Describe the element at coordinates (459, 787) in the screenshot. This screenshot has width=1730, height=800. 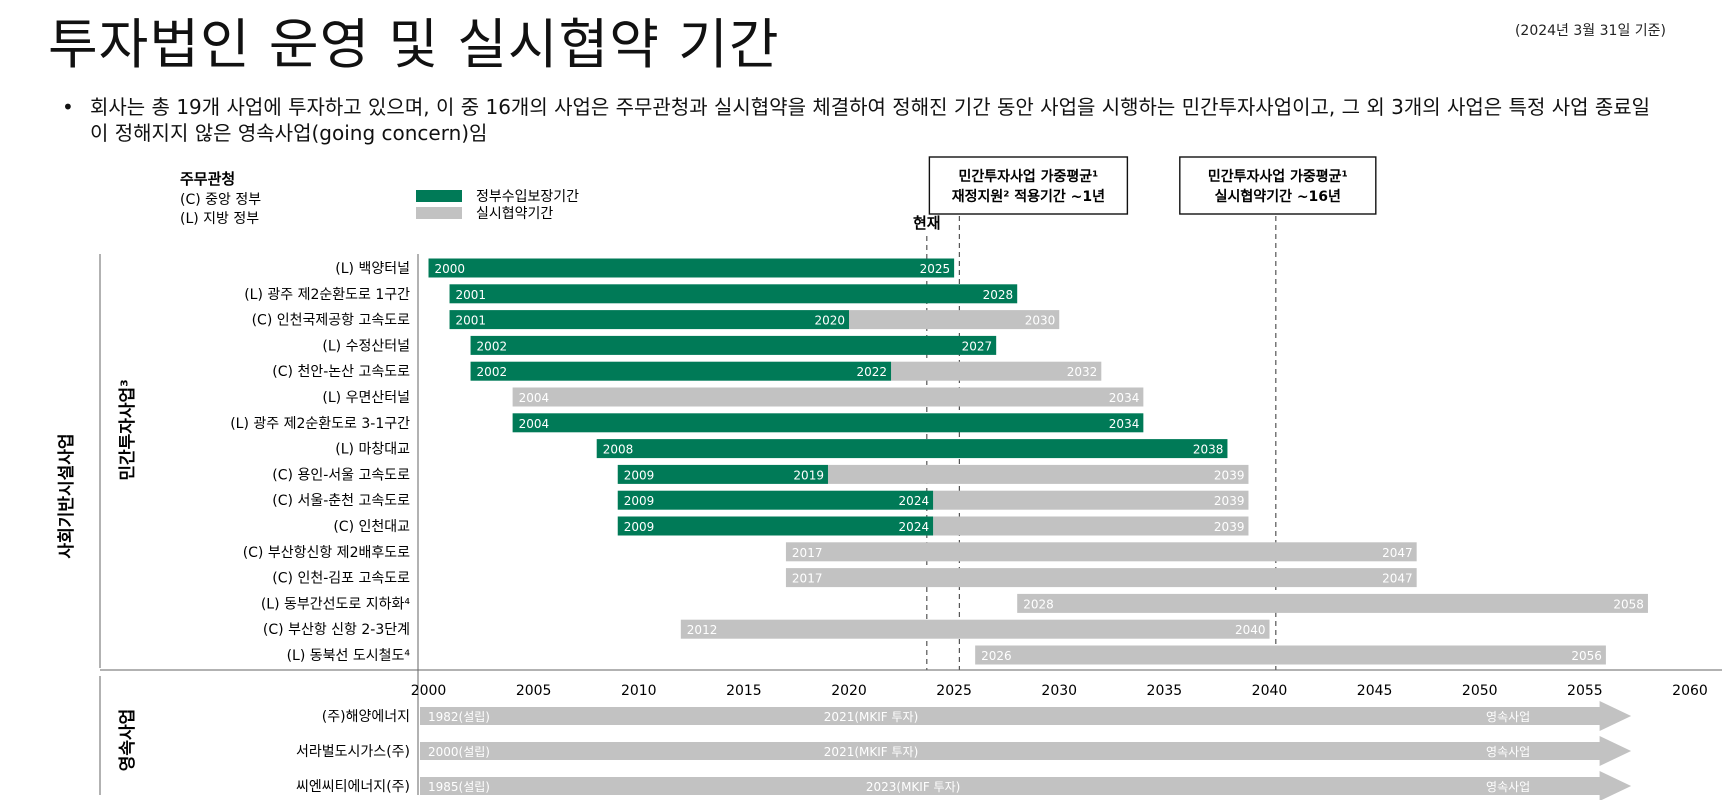
I see `going-concern-start-label: 1985(설립)` at that location.